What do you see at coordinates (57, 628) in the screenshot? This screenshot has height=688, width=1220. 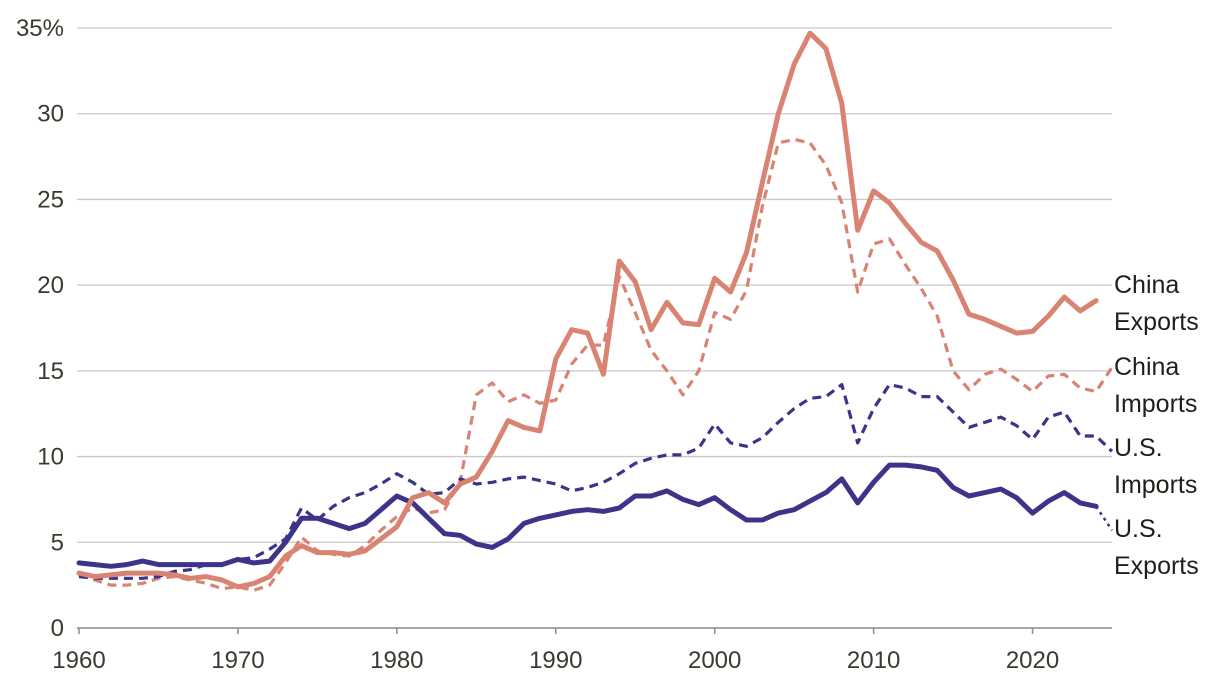 I see `y-tick-label: 0` at bounding box center [57, 628].